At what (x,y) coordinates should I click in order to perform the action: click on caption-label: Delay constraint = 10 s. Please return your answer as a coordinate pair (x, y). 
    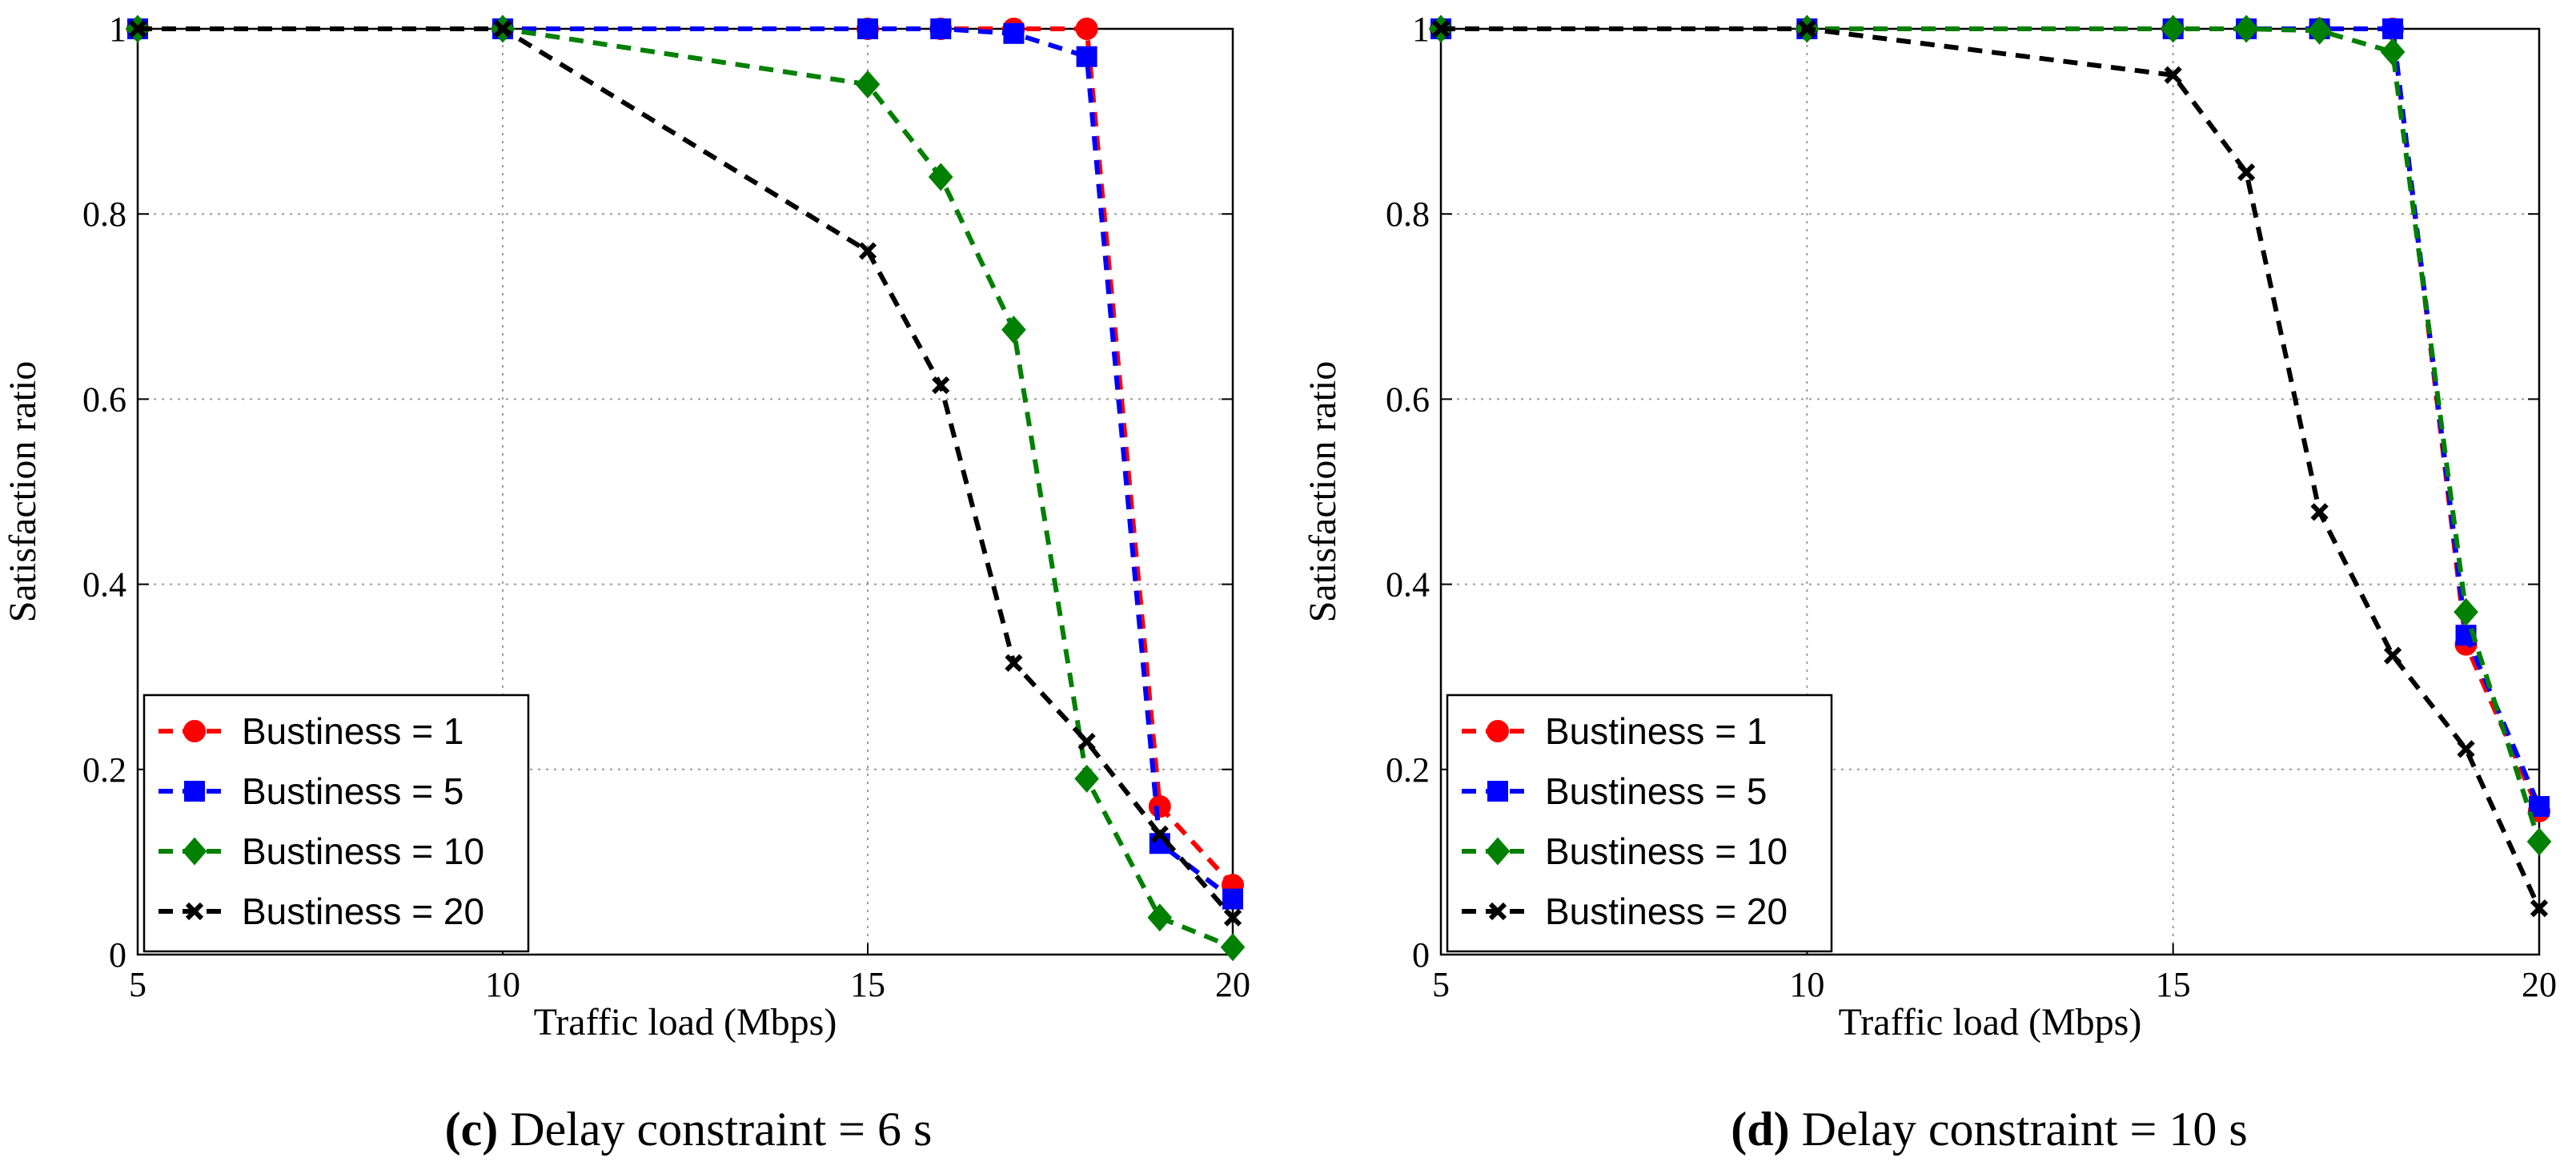
    Looking at the image, I should click on (2019, 1129).